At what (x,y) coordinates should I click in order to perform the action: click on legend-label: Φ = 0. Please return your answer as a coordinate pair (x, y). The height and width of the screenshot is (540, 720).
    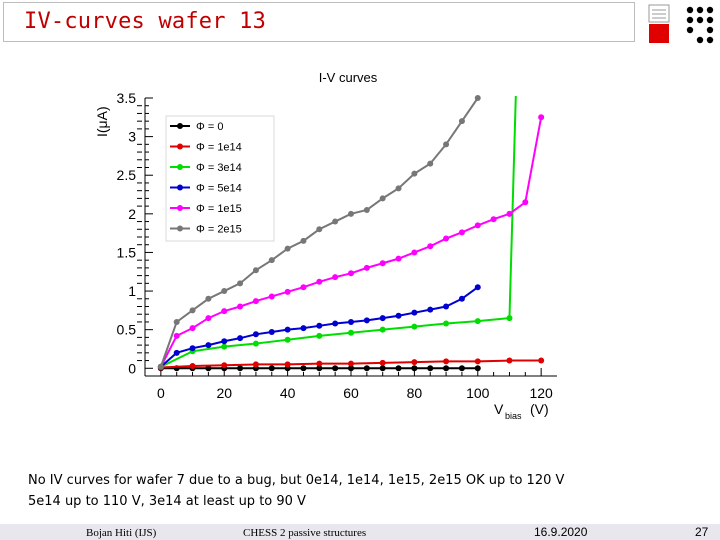
    Looking at the image, I should click on (209, 127).